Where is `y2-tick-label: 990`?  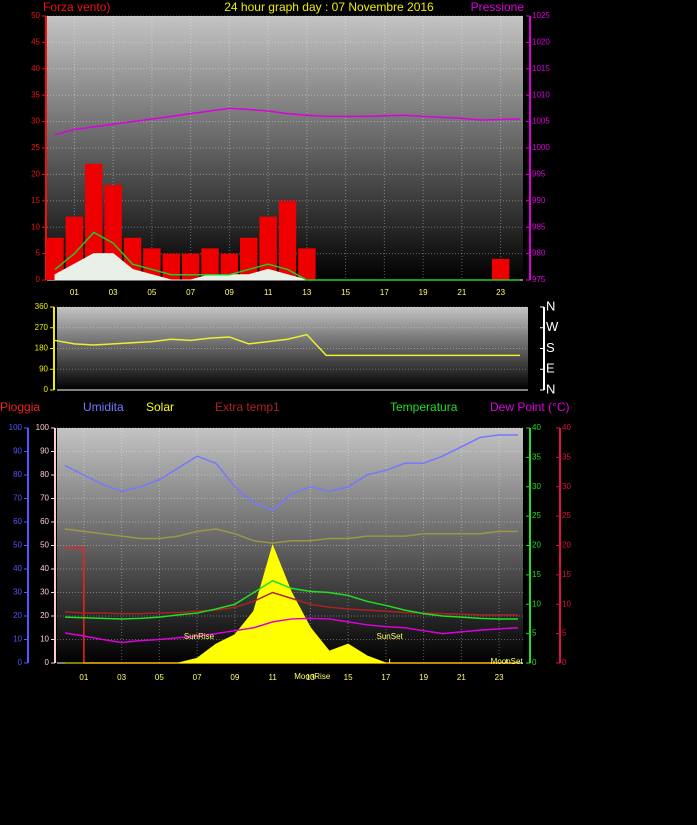
y2-tick-label: 990 is located at coordinates (539, 200).